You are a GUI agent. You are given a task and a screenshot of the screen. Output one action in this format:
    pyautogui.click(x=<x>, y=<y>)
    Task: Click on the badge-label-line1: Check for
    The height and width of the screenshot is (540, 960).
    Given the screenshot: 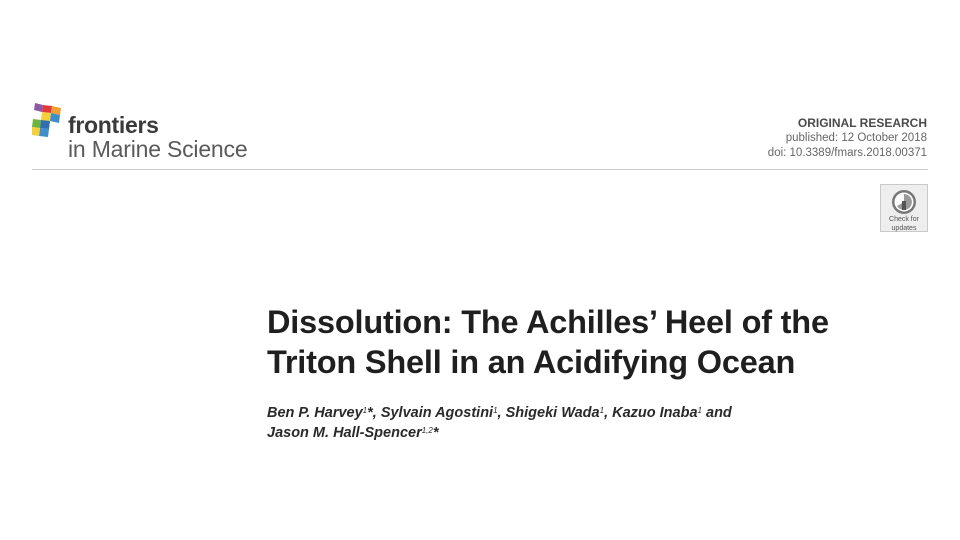 What is the action you would take?
    pyautogui.click(x=904, y=219)
    